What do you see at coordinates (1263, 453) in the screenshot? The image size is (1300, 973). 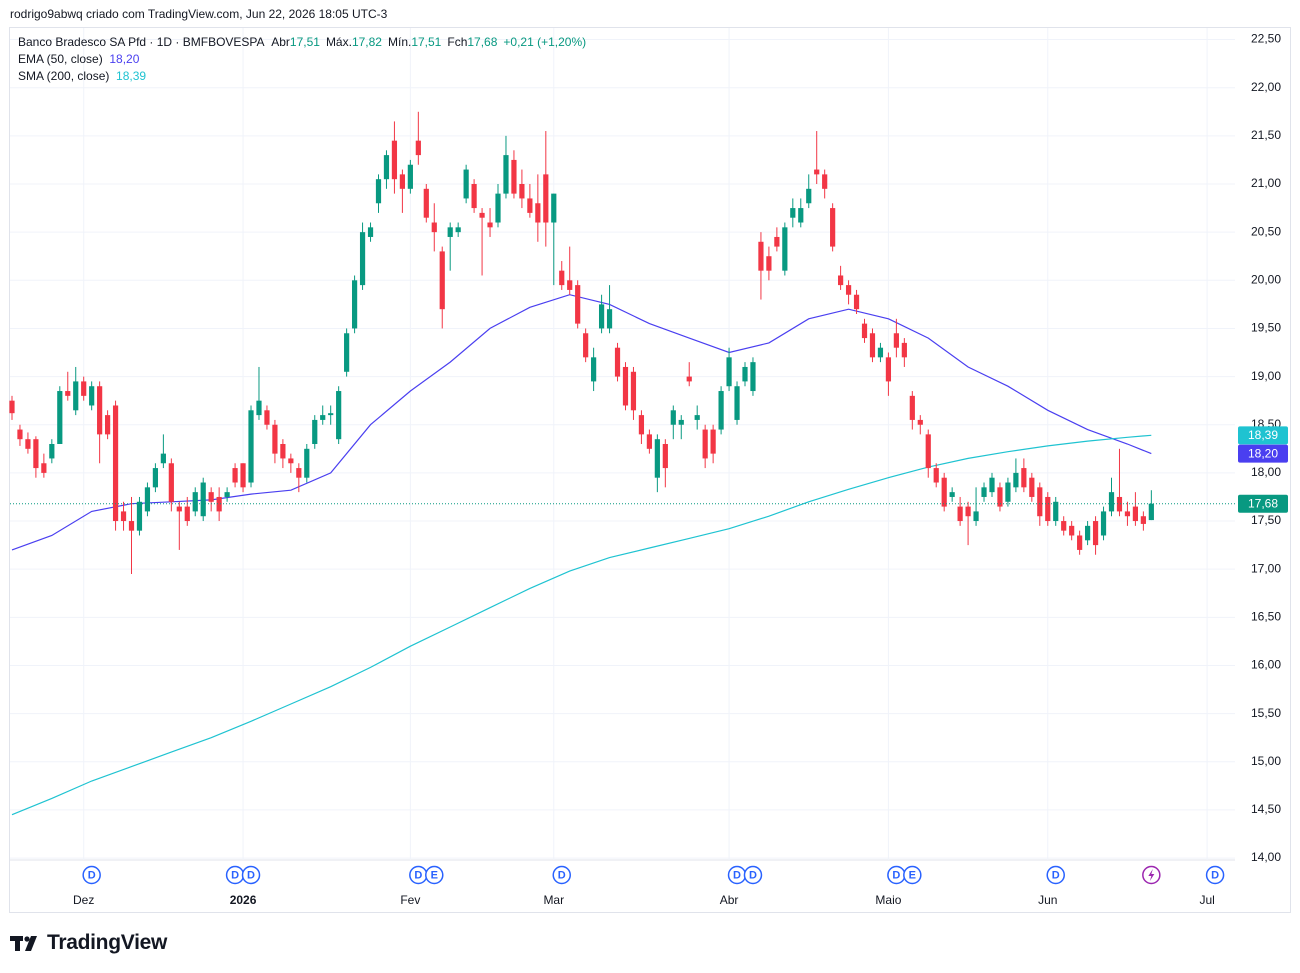 I see `price-box-label: 18,20` at bounding box center [1263, 453].